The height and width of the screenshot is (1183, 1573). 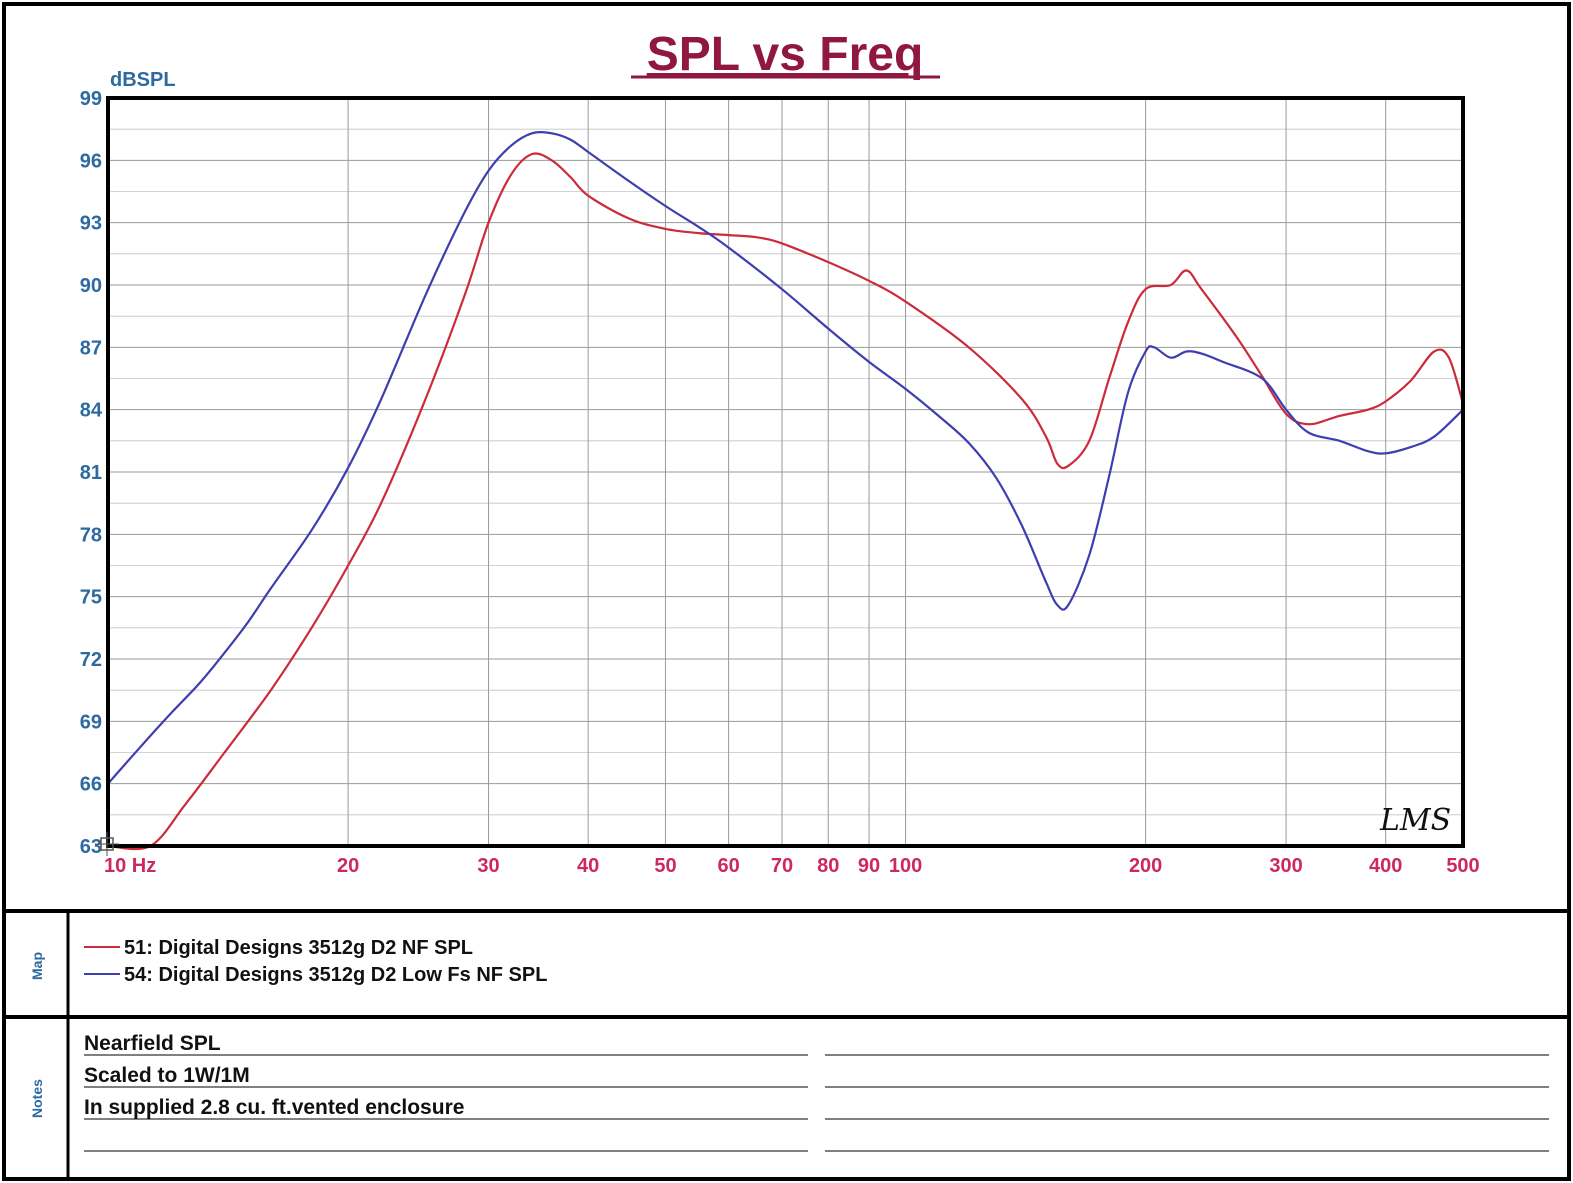 What do you see at coordinates (828, 866) in the screenshot?
I see `x-tick-label: 80` at bounding box center [828, 866].